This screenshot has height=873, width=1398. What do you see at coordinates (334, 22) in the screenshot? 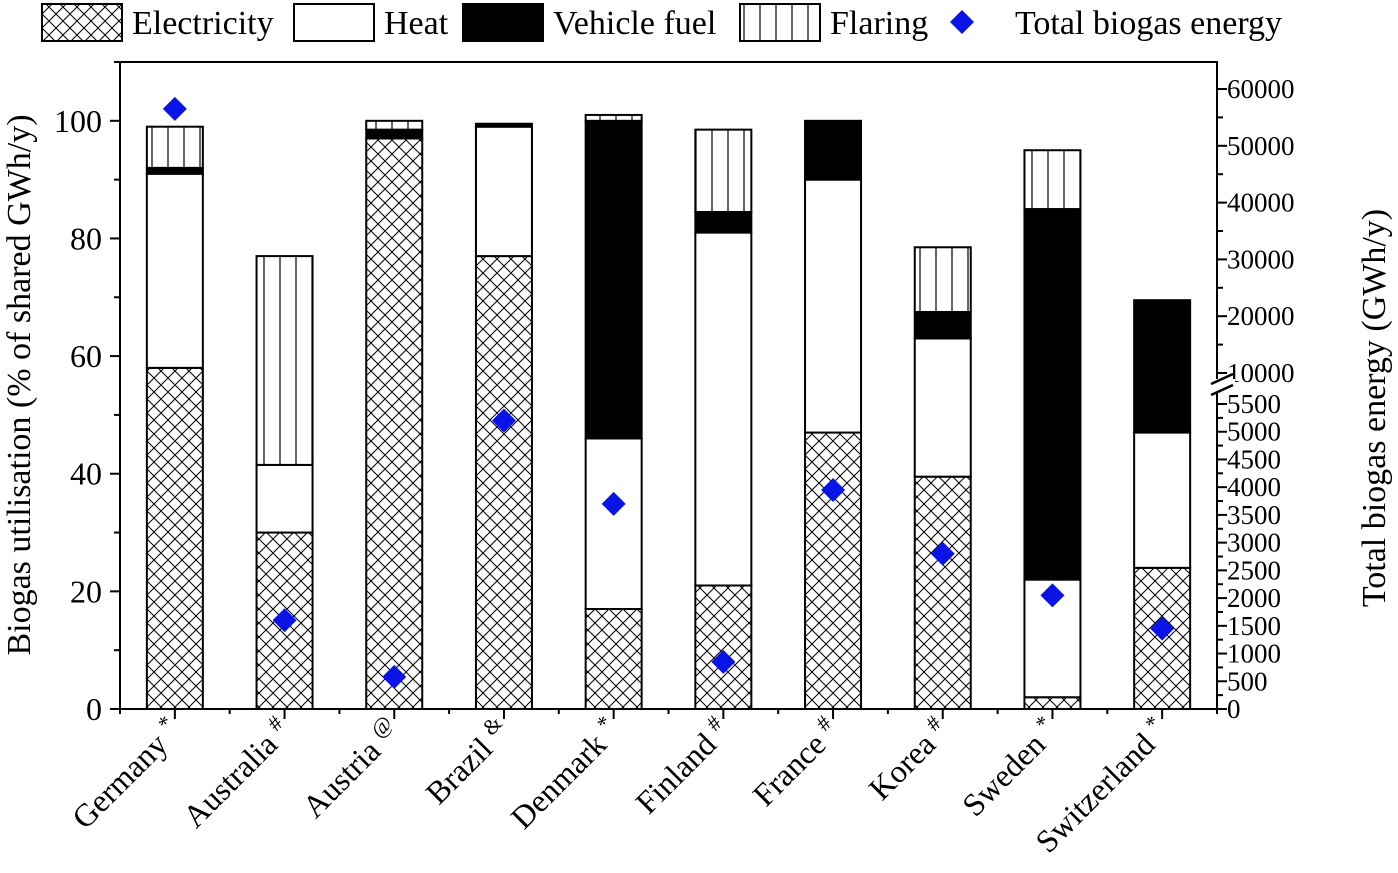
I see `legend-swatch-heat` at bounding box center [334, 22].